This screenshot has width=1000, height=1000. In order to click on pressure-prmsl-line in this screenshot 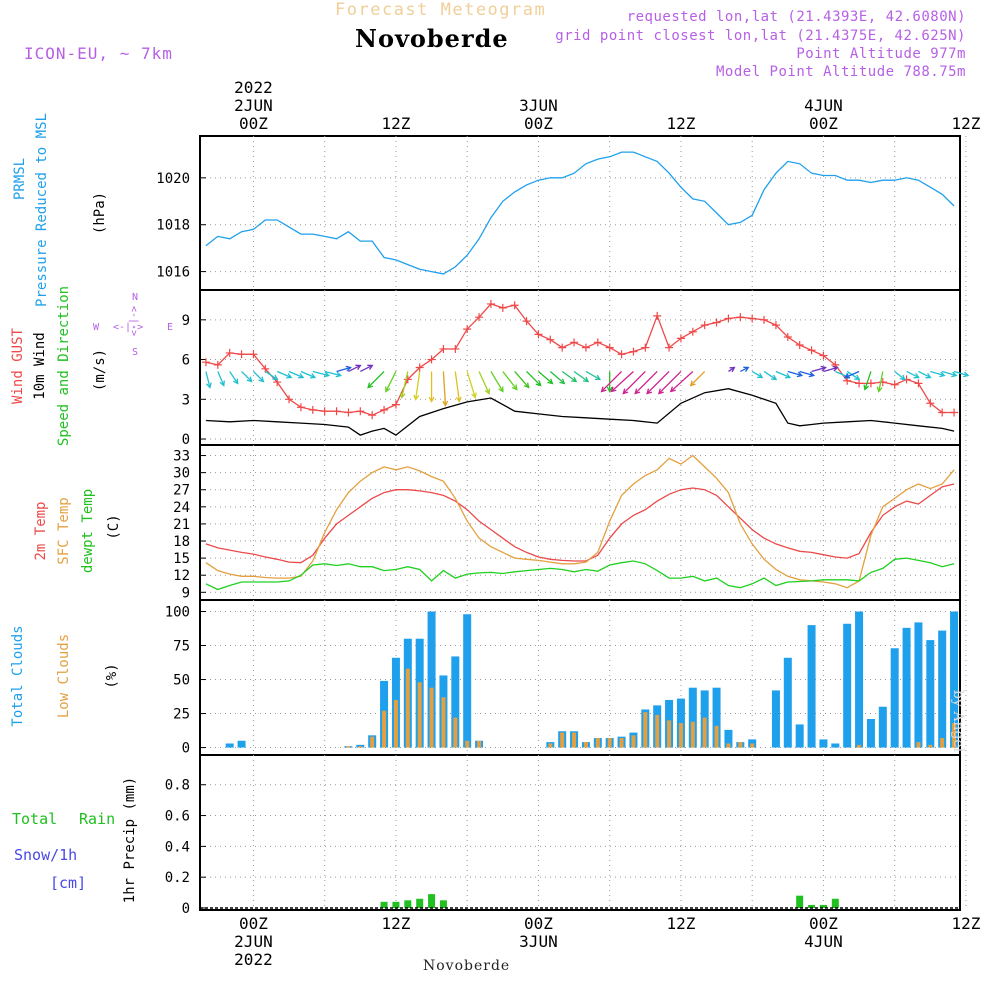, I will do `click(580, 213)`.